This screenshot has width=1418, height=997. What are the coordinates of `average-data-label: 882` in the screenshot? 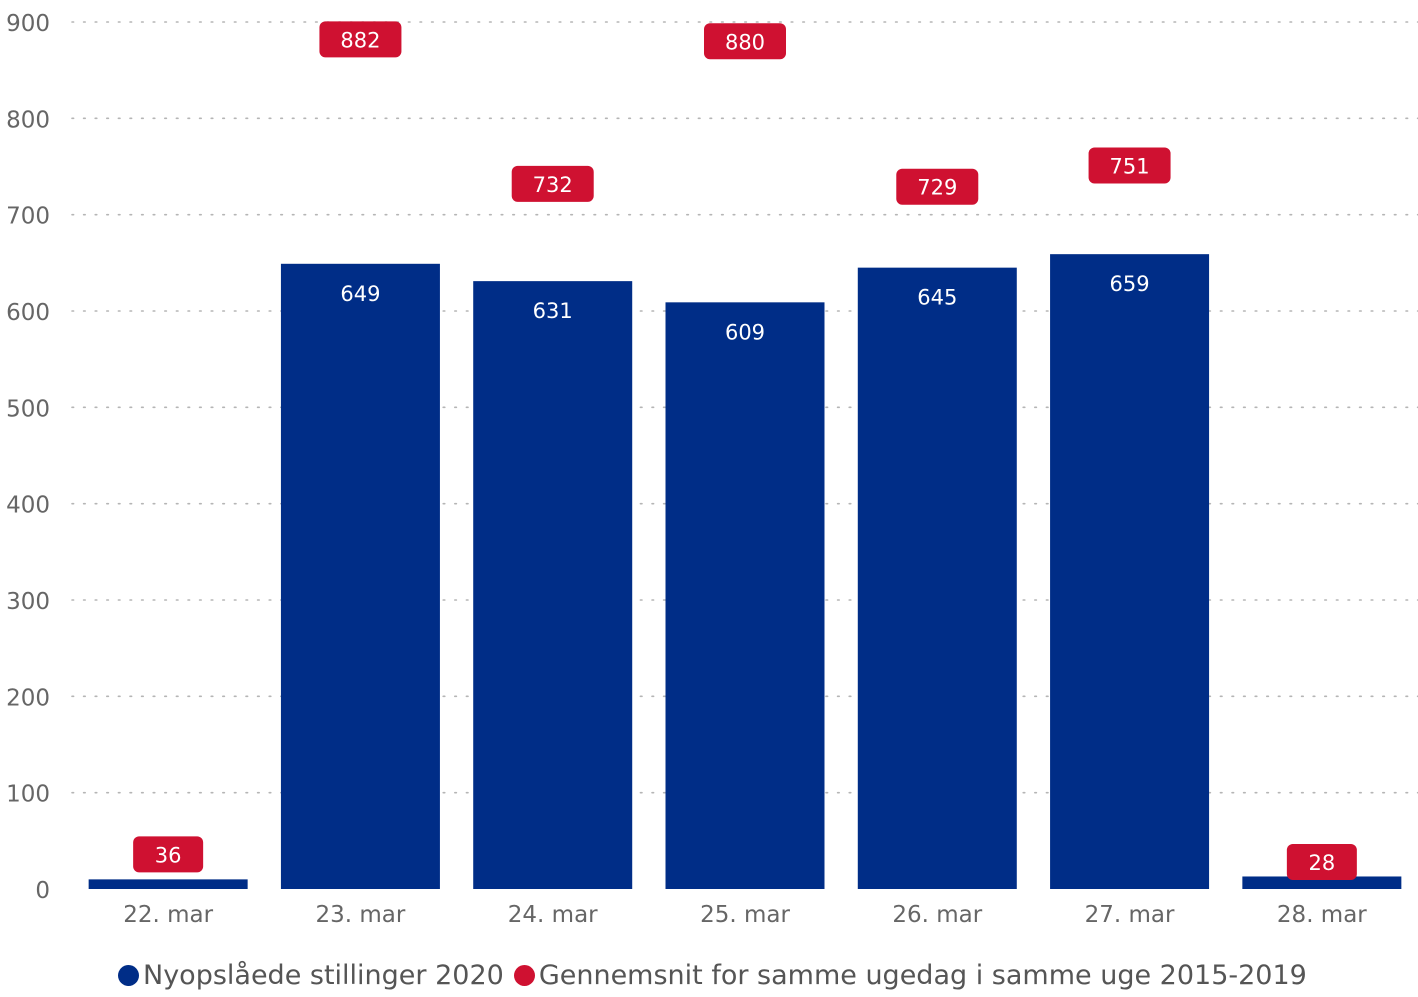 It's located at (360, 40).